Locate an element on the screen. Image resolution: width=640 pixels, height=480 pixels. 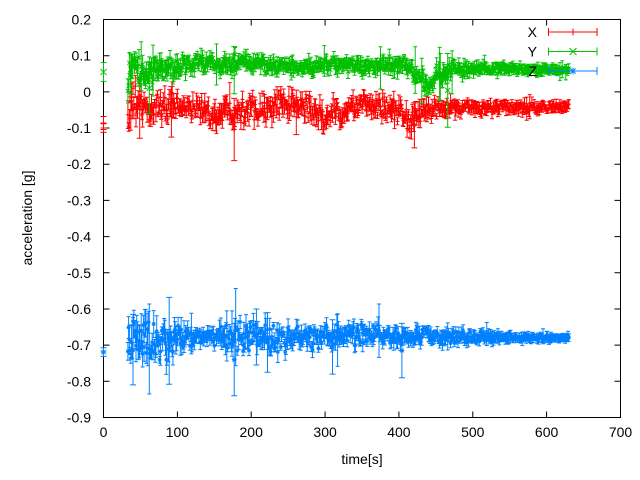
x-tick-label: 300 is located at coordinates (325, 432).